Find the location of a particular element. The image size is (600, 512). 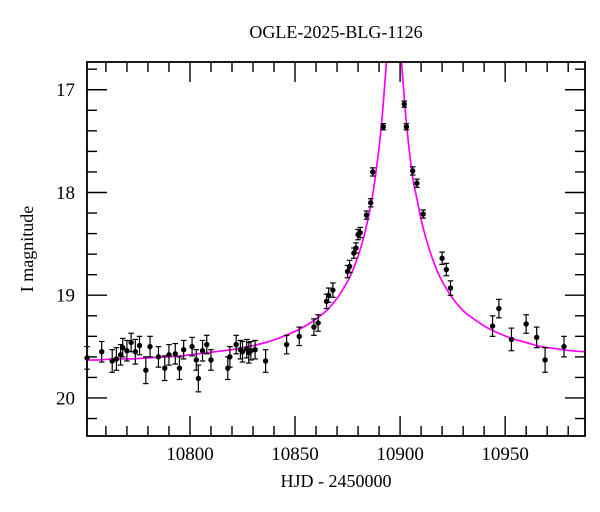

x-tick-label: 10950 is located at coordinates (505, 454).